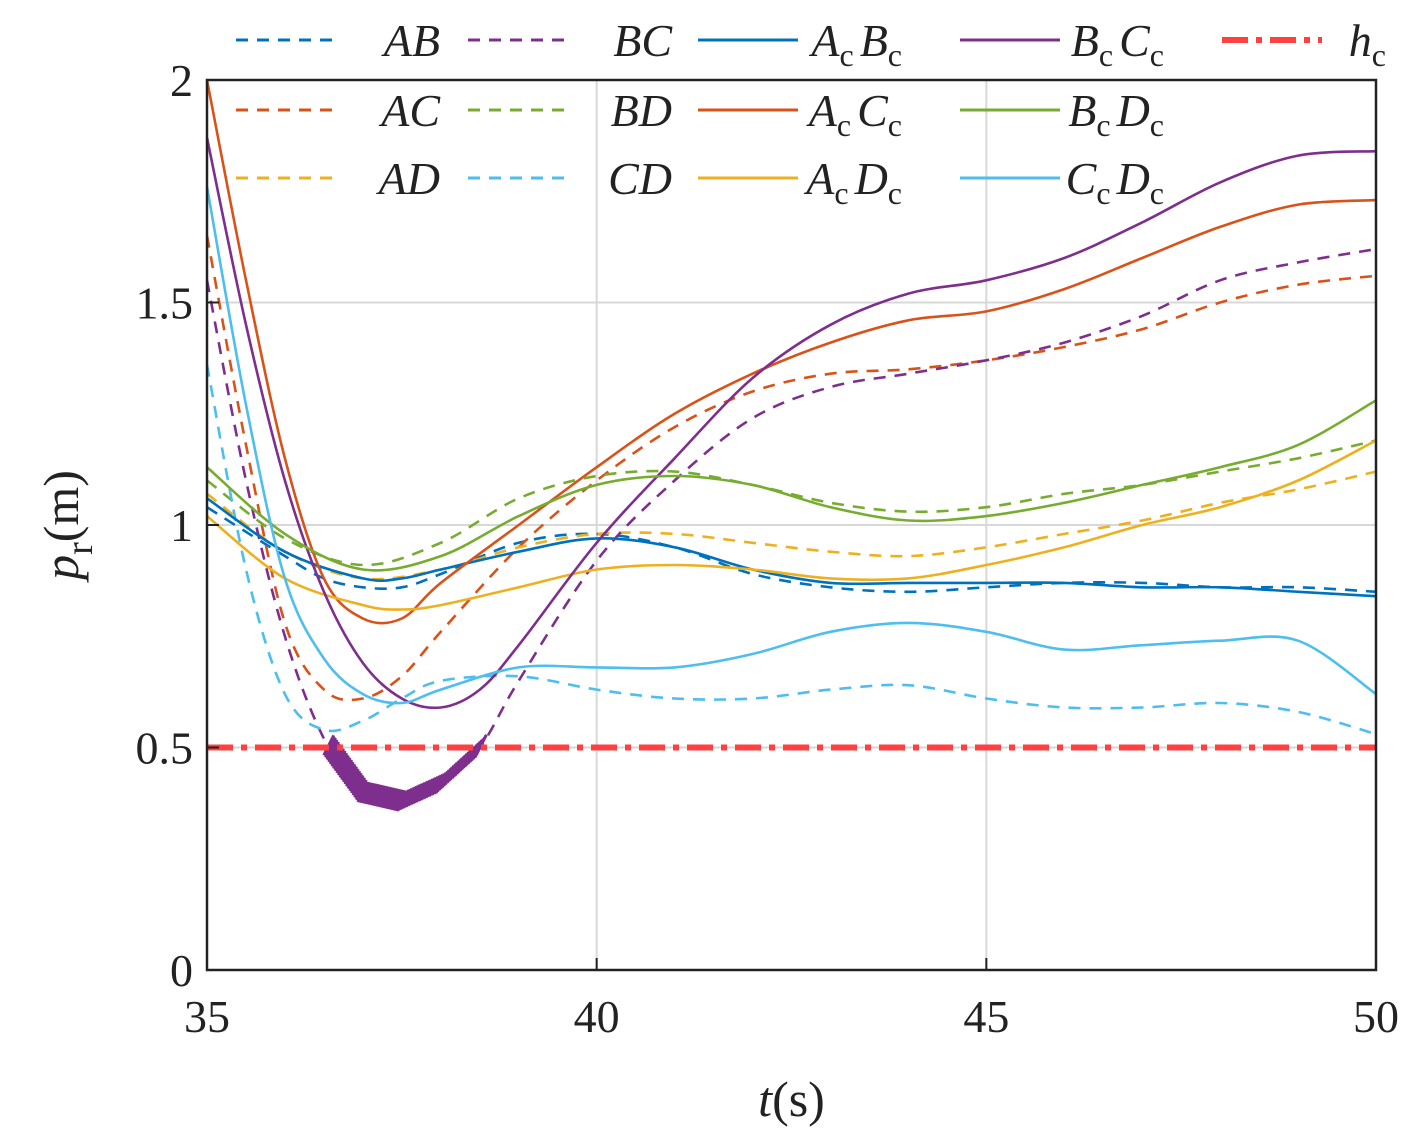 This screenshot has width=1421, height=1146. Describe the element at coordinates (181, 525) in the screenshot. I see `y-tick-label: 1` at that location.